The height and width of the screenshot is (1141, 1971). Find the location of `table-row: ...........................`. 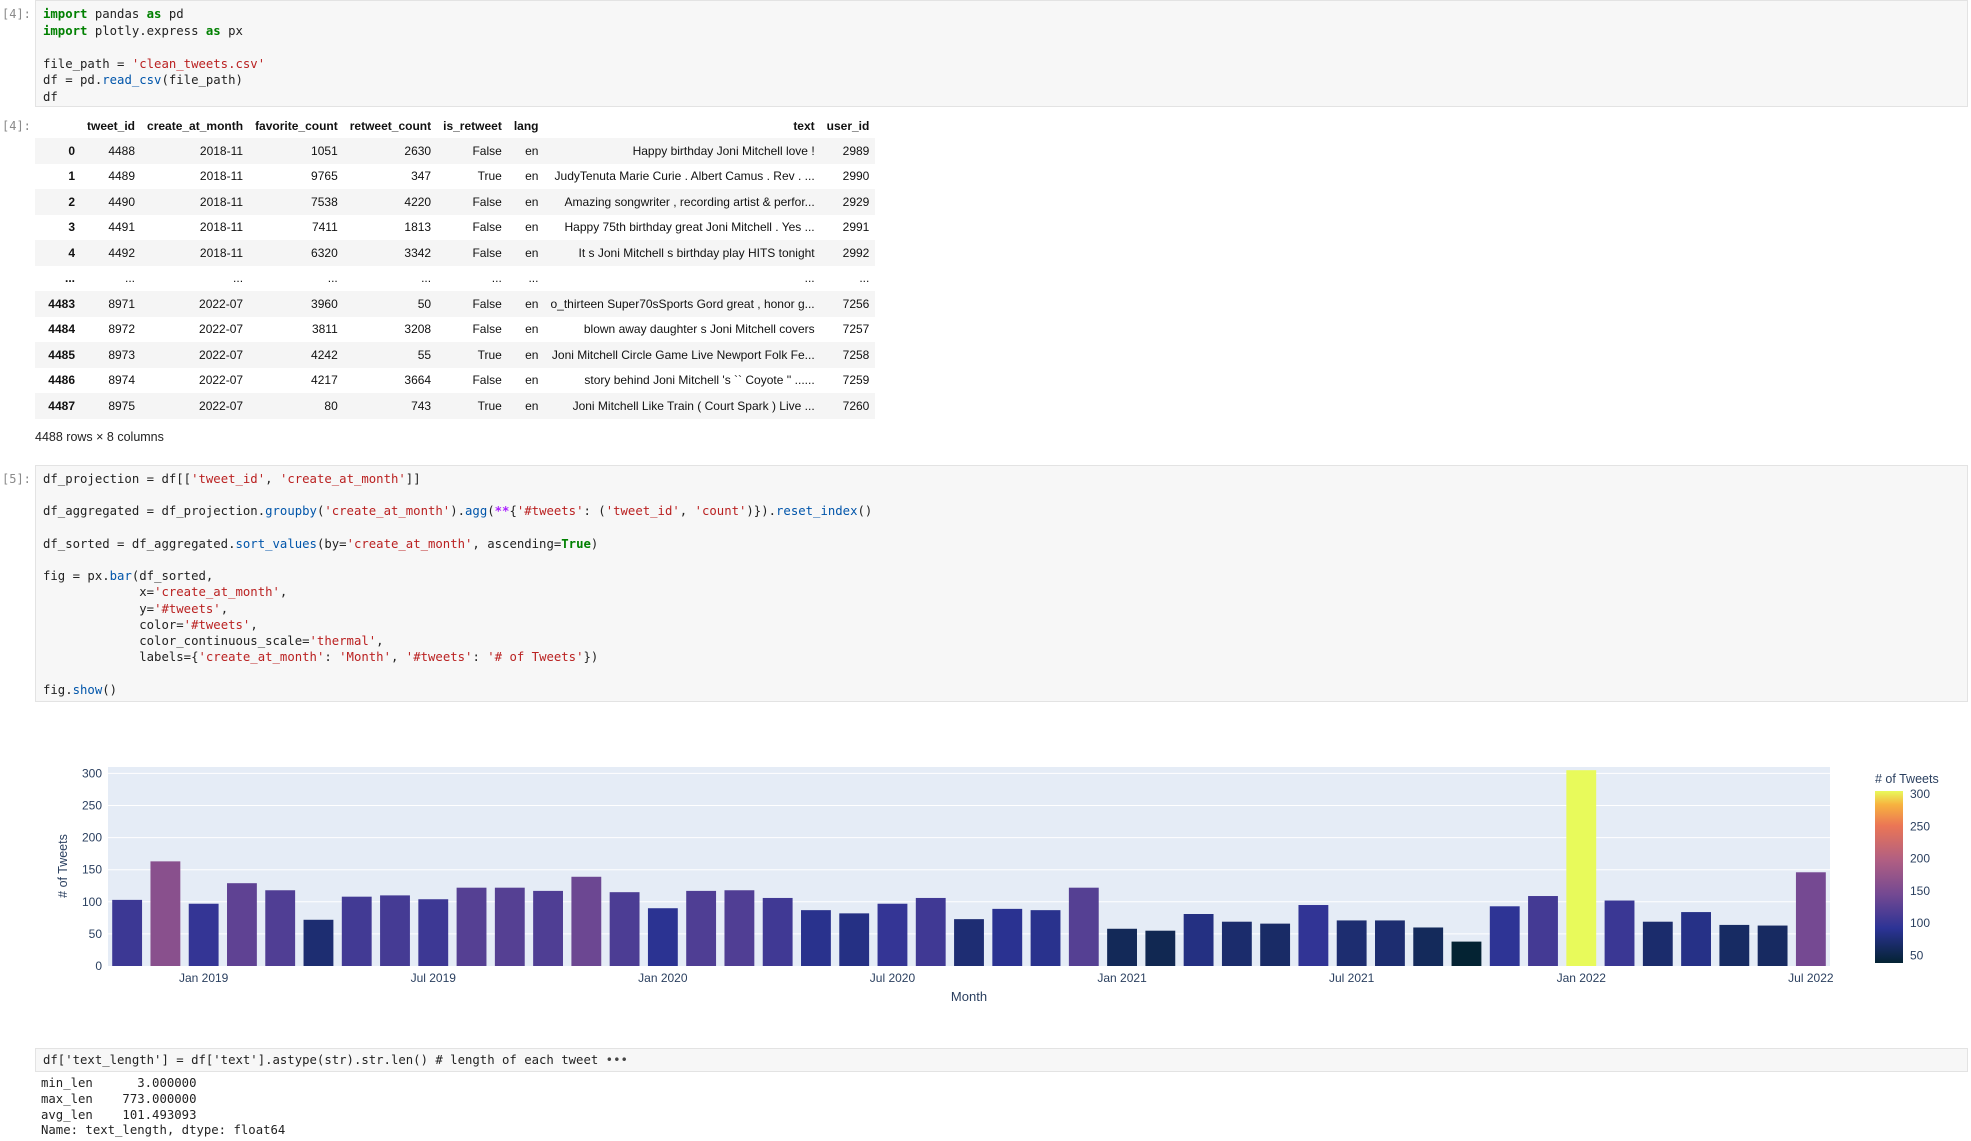

table-row: ........................... is located at coordinates (455, 279).